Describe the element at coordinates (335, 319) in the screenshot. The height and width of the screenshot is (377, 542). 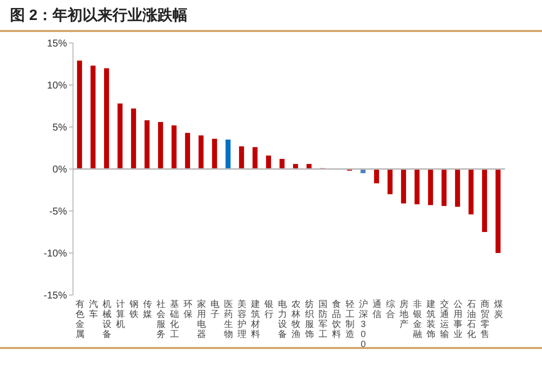
I see `x-tick-label: 食品饮料` at that location.